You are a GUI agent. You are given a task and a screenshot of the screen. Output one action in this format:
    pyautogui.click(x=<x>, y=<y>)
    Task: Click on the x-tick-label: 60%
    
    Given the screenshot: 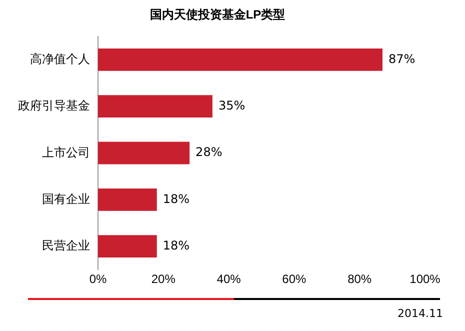 What is the action you would take?
    pyautogui.click(x=294, y=279)
    